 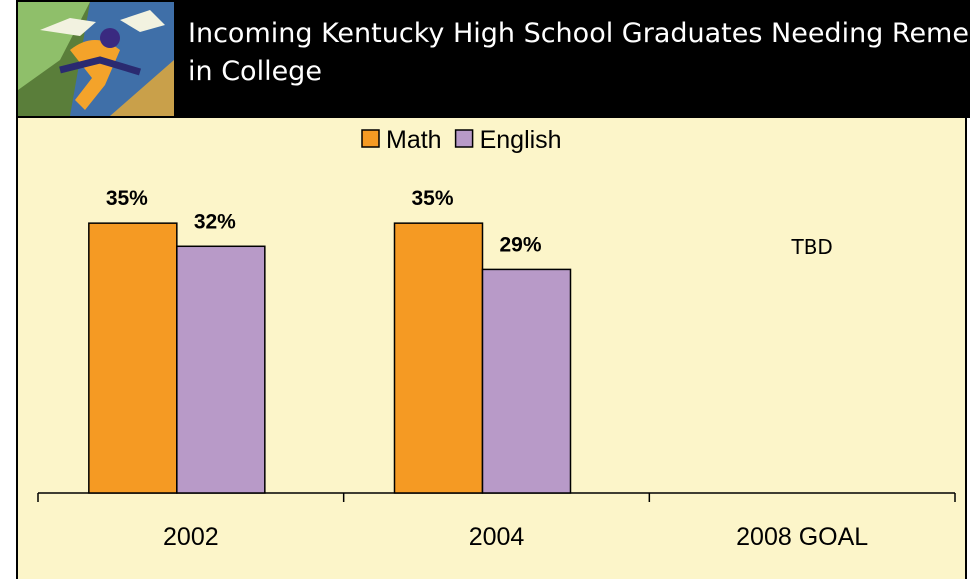 I want to click on legend-label: Math, so click(x=414, y=140).